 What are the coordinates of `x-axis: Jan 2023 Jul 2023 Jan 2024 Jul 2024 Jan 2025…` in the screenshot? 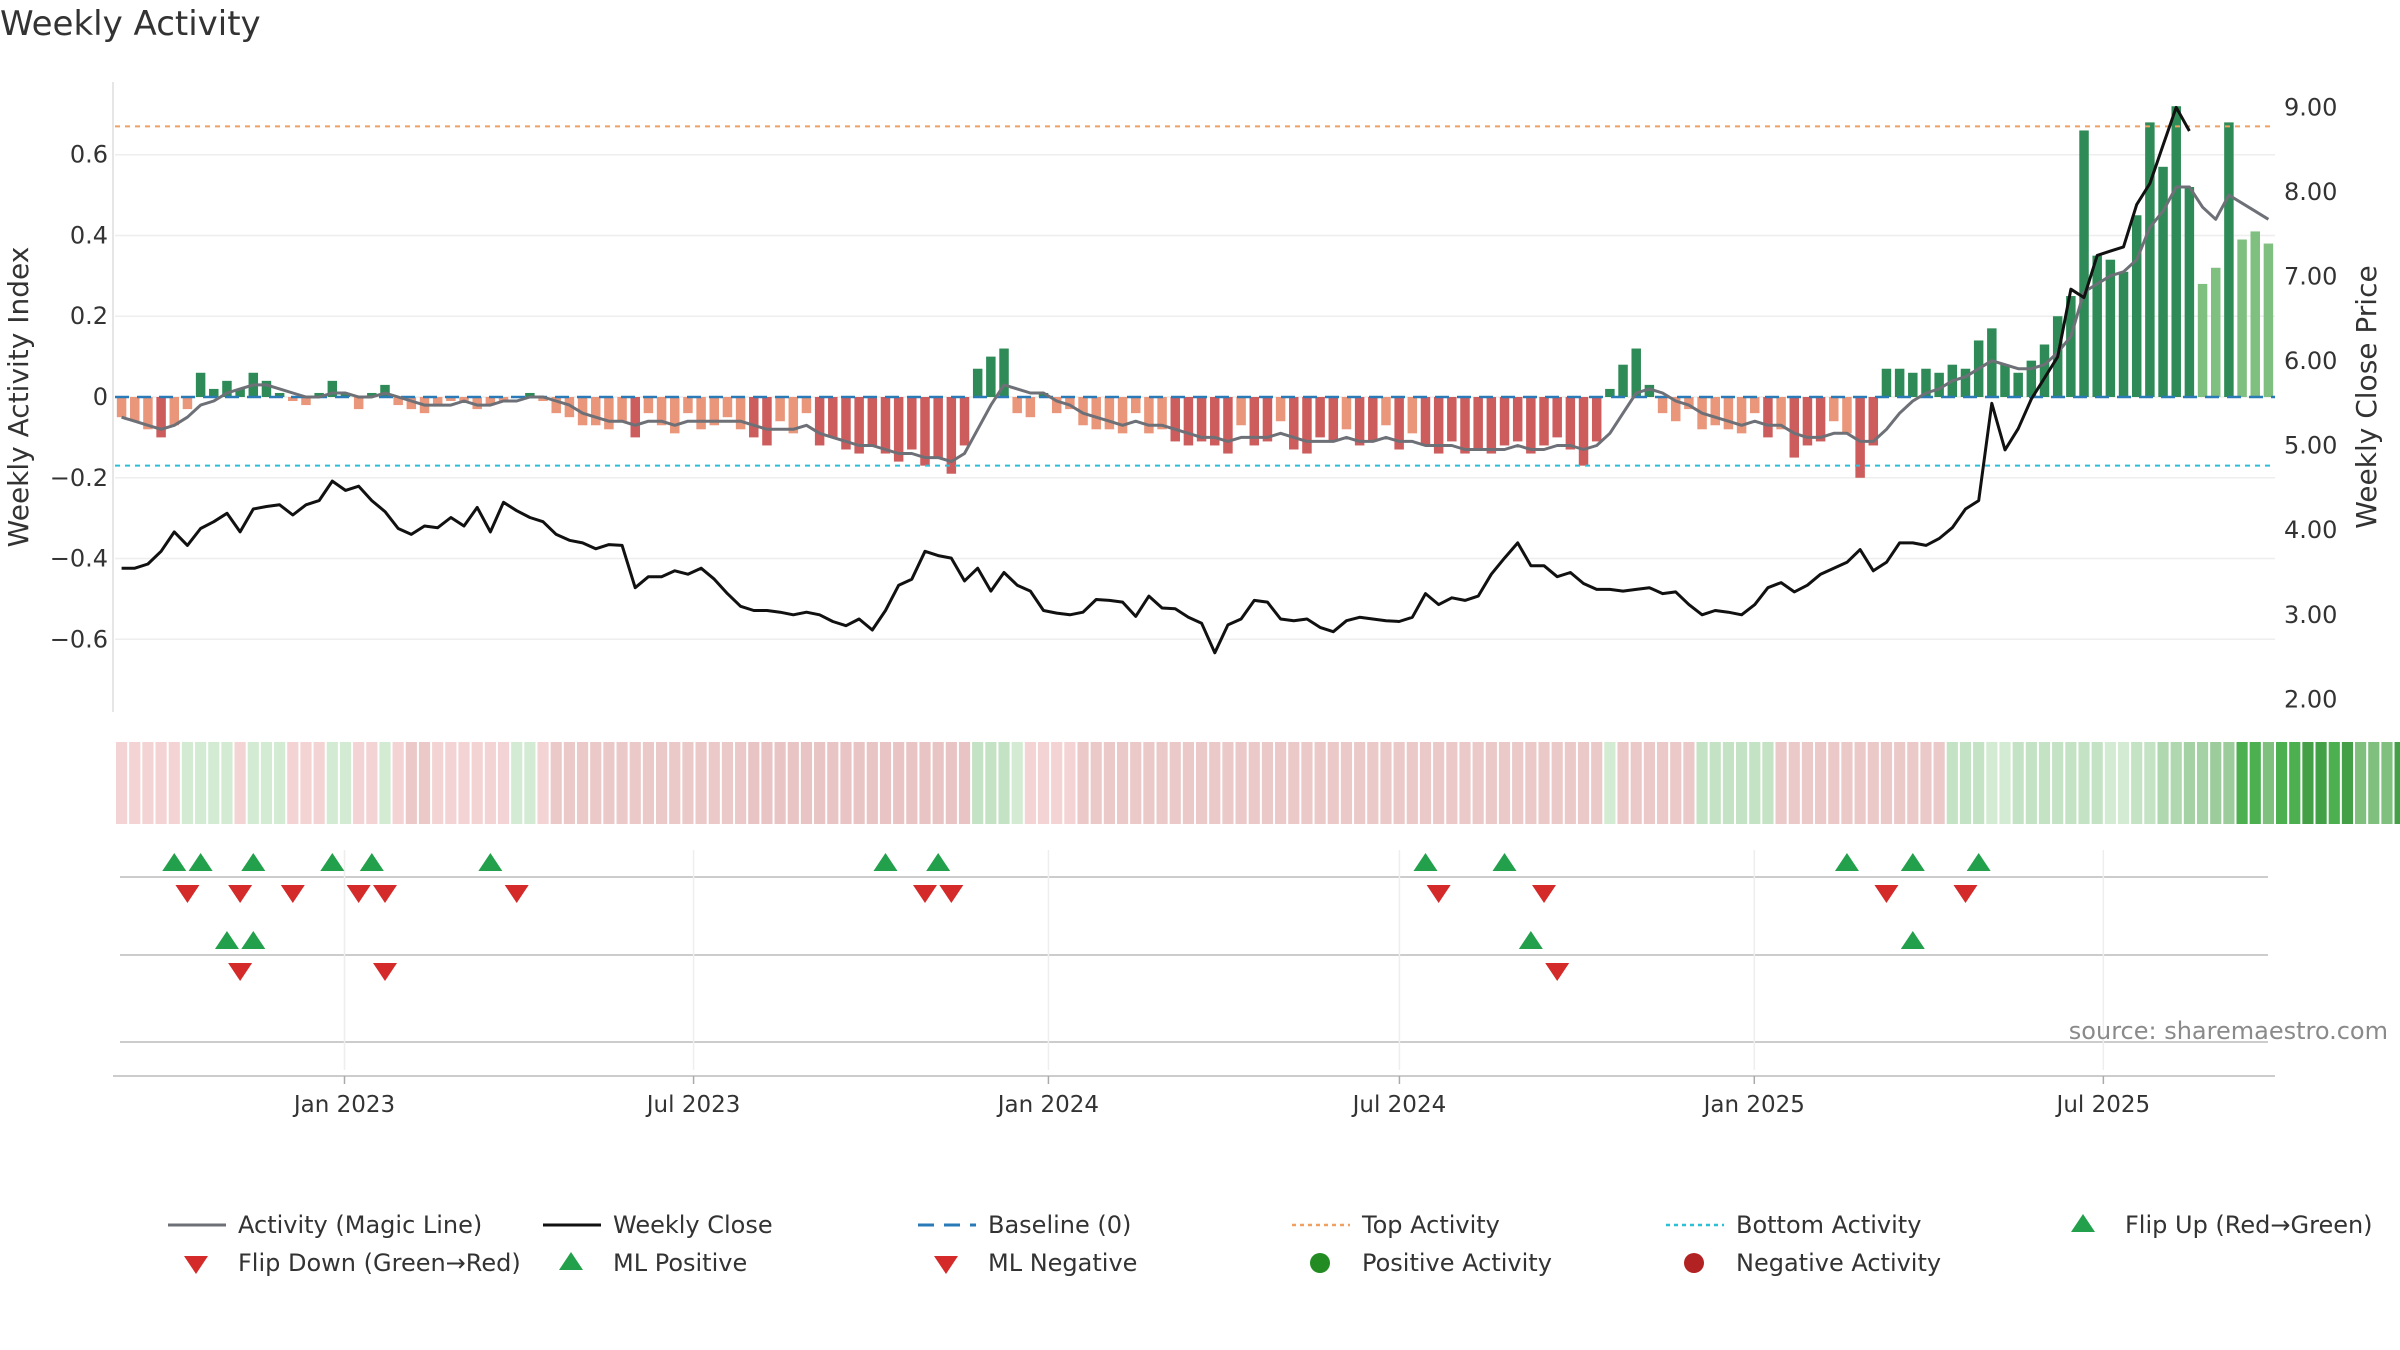 It's located at (1194, 1096).